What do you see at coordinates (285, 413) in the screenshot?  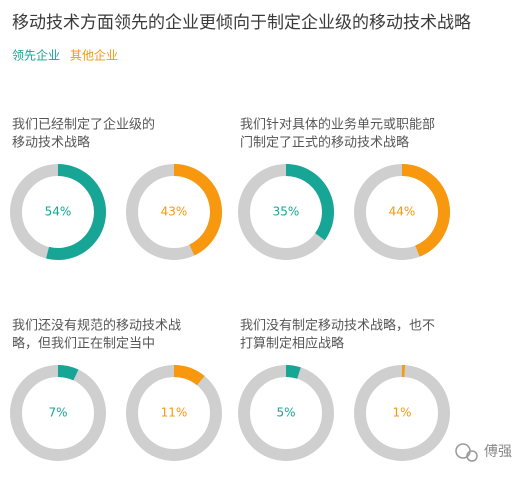 I see `value-label: 5%` at bounding box center [285, 413].